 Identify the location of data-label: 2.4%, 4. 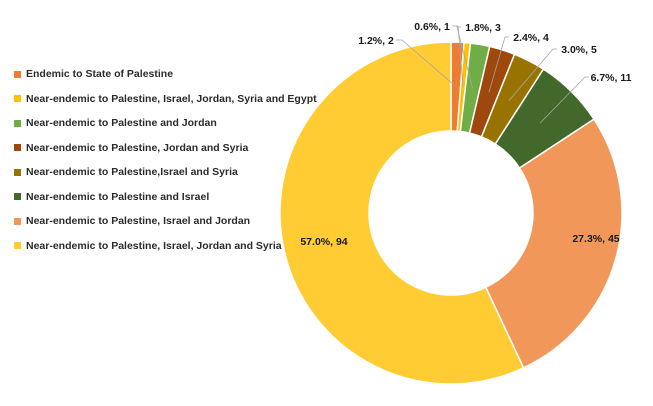
(531, 38).